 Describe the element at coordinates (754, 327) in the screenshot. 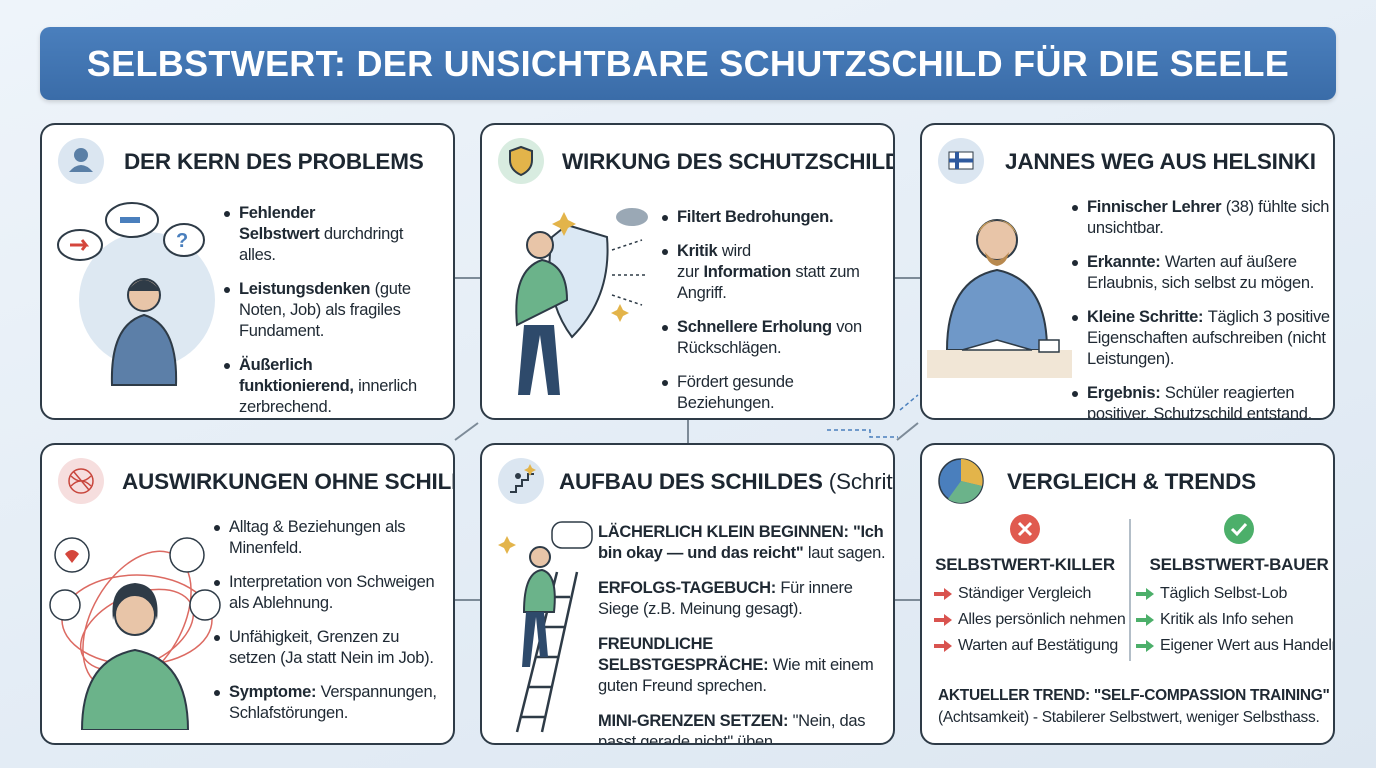

I see `bullet-strong: Schnellere Erholung` at that location.